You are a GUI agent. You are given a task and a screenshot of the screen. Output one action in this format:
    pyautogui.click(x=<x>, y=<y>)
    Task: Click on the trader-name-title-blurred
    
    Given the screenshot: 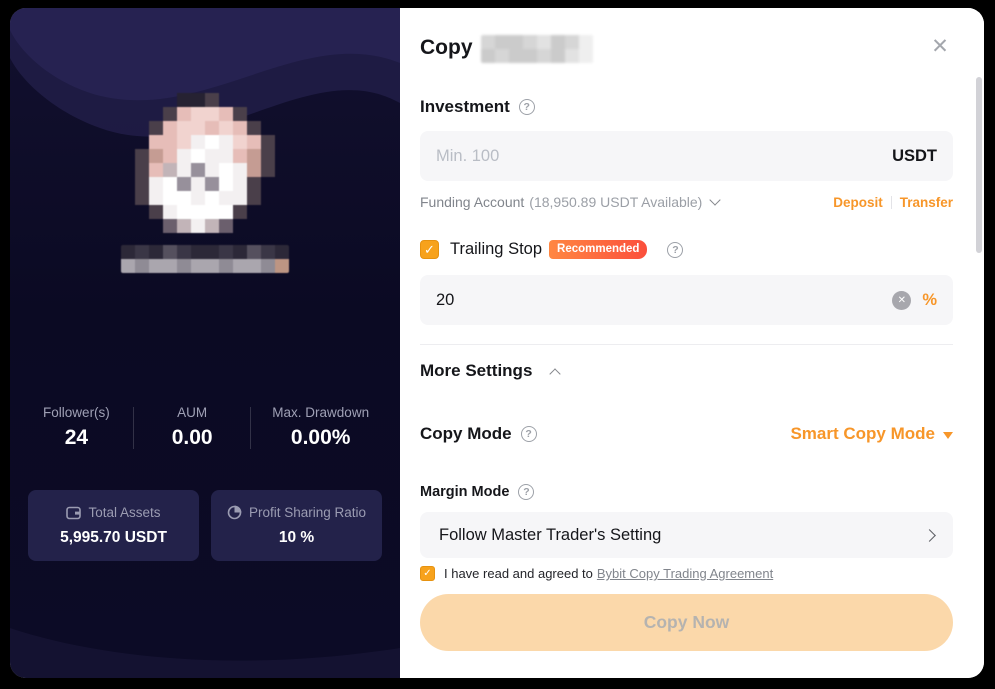 What is the action you would take?
    pyautogui.click(x=536, y=49)
    